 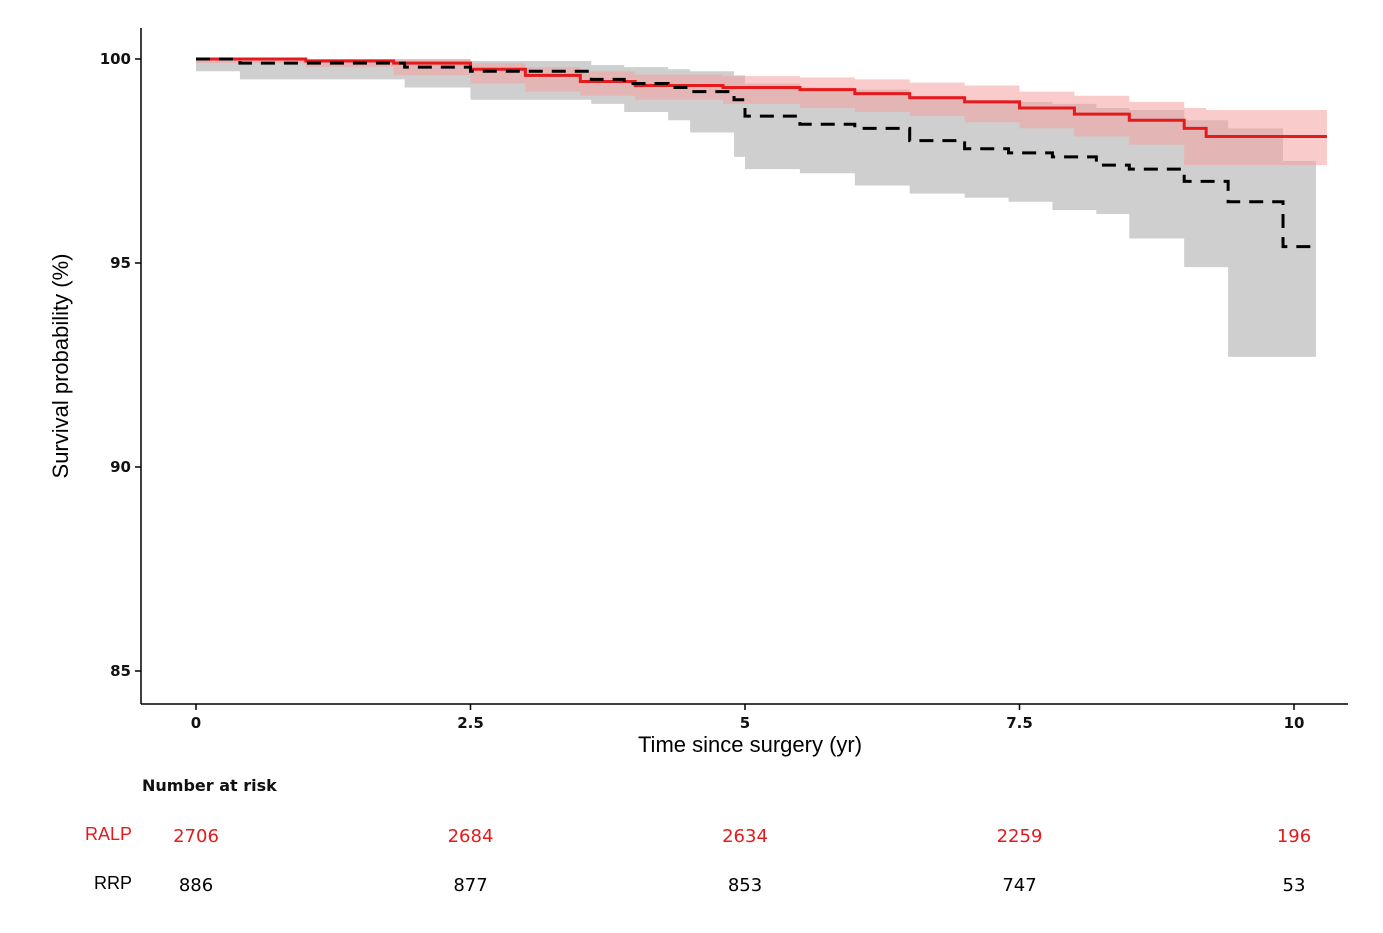 What do you see at coordinates (196, 836) in the screenshot?
I see `risk-value-ralp: 2706` at bounding box center [196, 836].